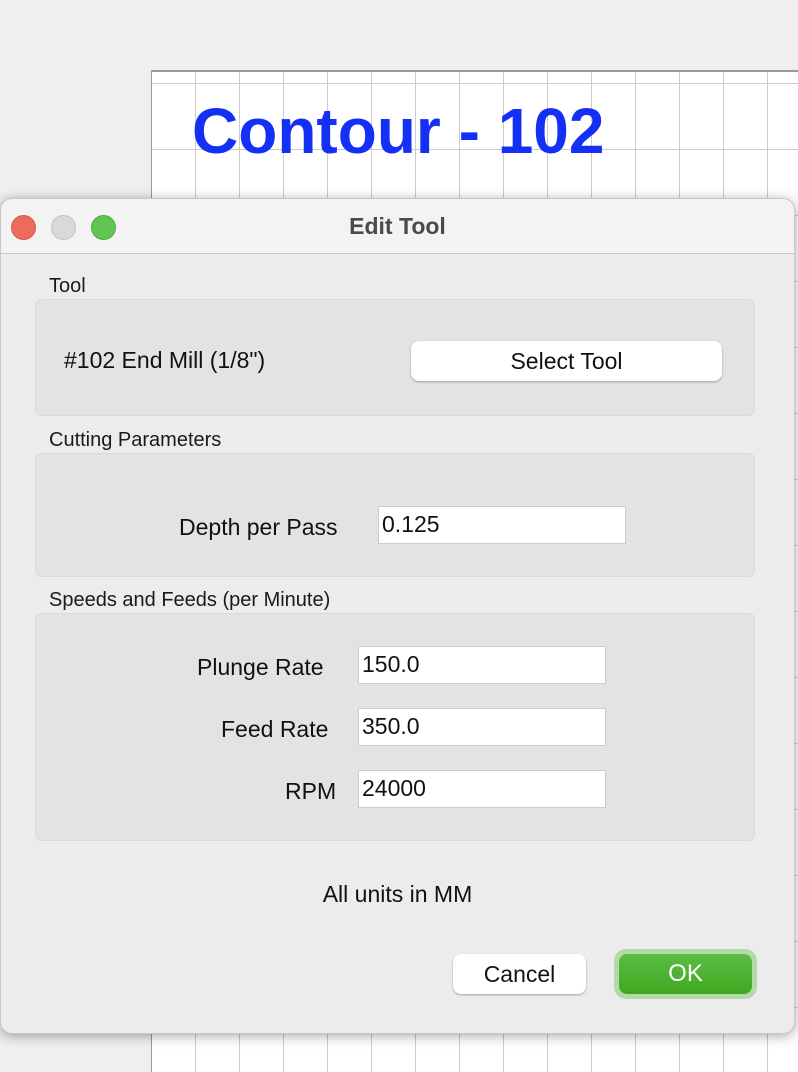 The height and width of the screenshot is (1072, 798). Describe the element at coordinates (190, 600) in the screenshot. I see `speeds-section-label: Speeds and Feeds (per Minute)` at that location.